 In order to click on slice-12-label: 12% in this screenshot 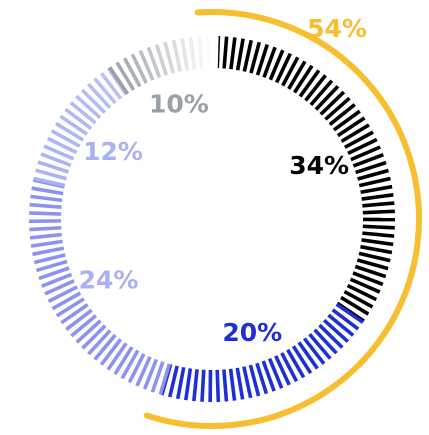, I will do `click(113, 151)`.